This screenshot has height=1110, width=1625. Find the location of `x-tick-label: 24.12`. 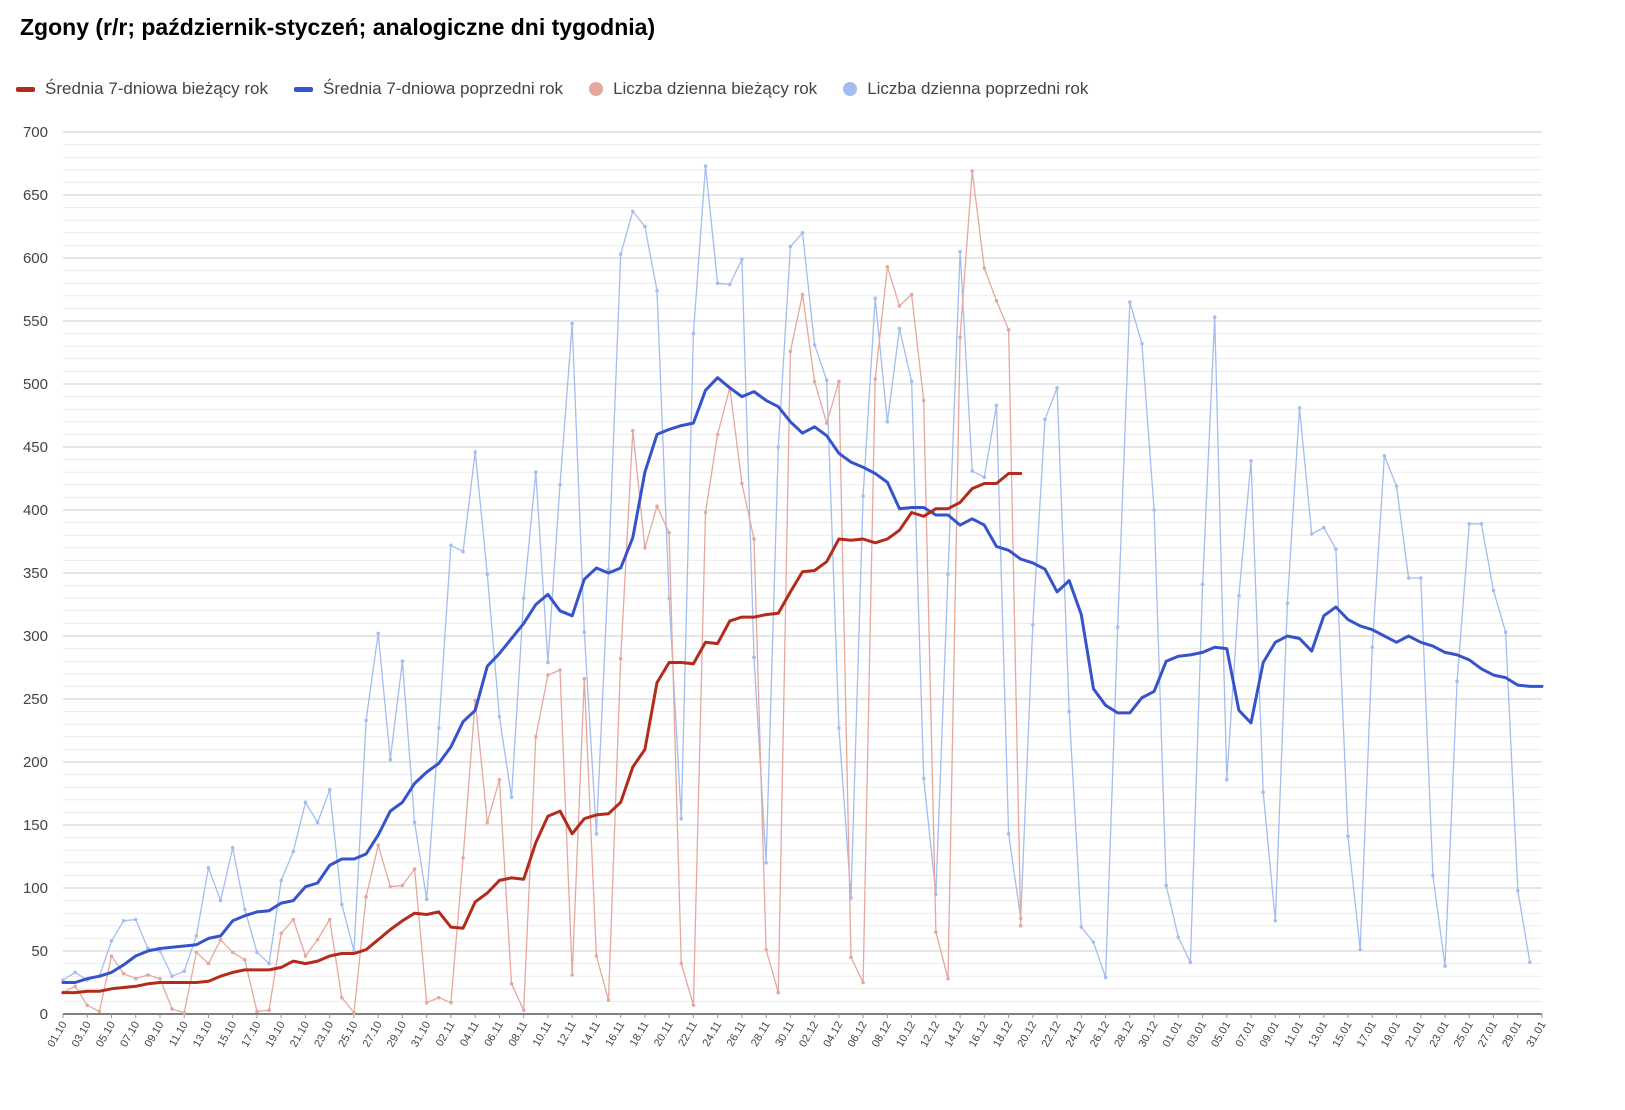

x-tick-label: 24.12 is located at coordinates (1076, 1035).